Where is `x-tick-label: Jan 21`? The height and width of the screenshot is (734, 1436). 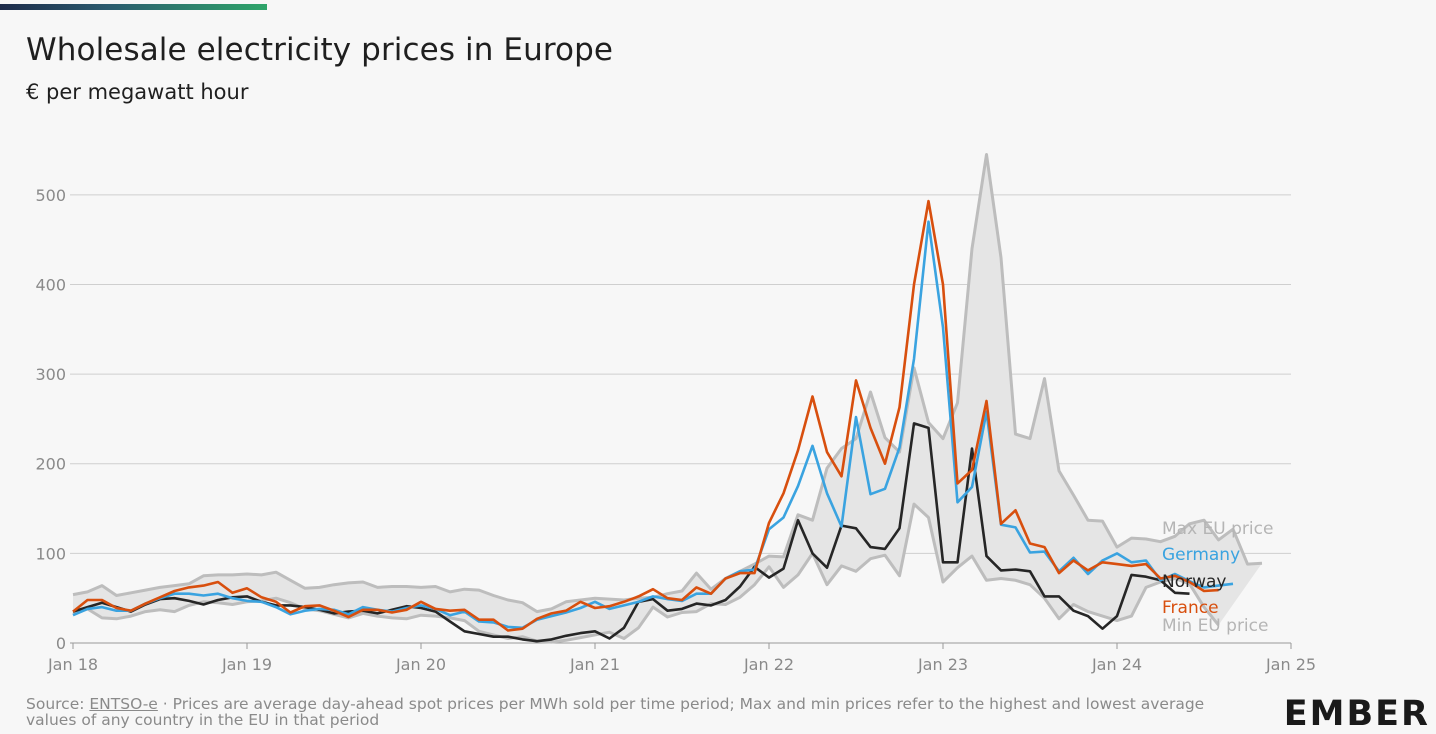 x-tick-label: Jan 21 is located at coordinates (594, 664).